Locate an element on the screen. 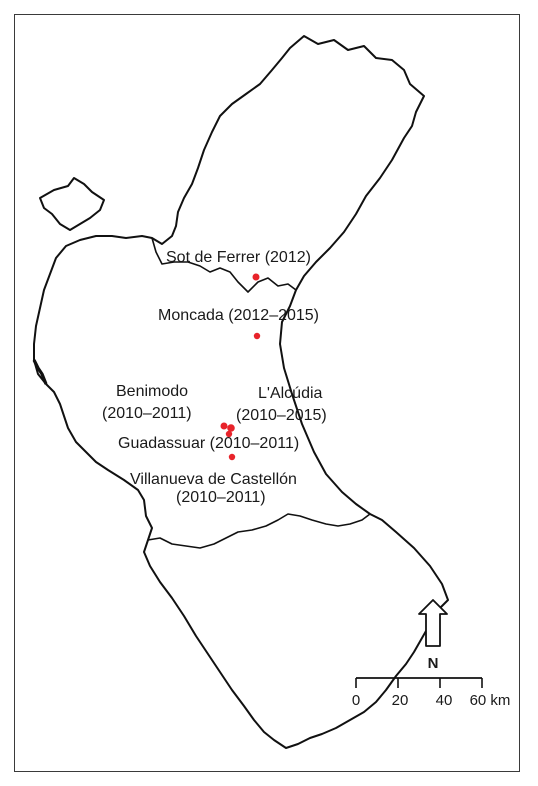  label-moncada: Moncada (2012–2015) is located at coordinates (238, 315).